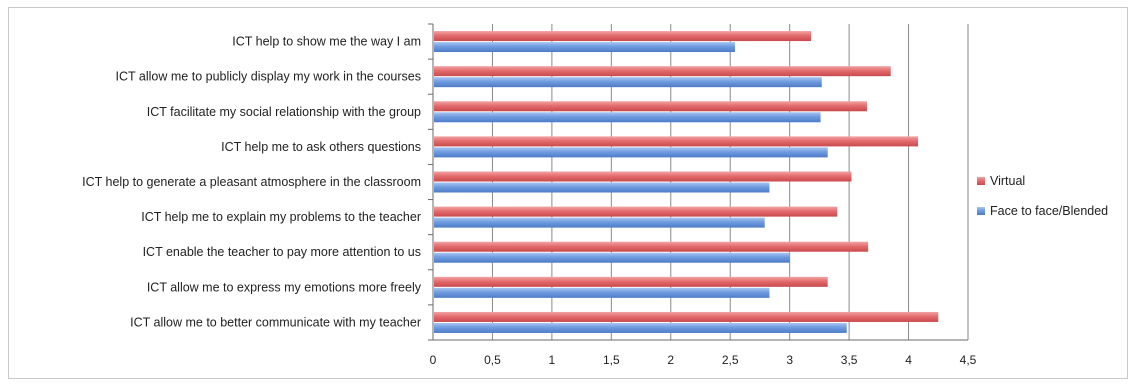 This screenshot has height=387, width=1139. Describe the element at coordinates (611, 360) in the screenshot. I see `x-tick-label: 1,5` at that location.